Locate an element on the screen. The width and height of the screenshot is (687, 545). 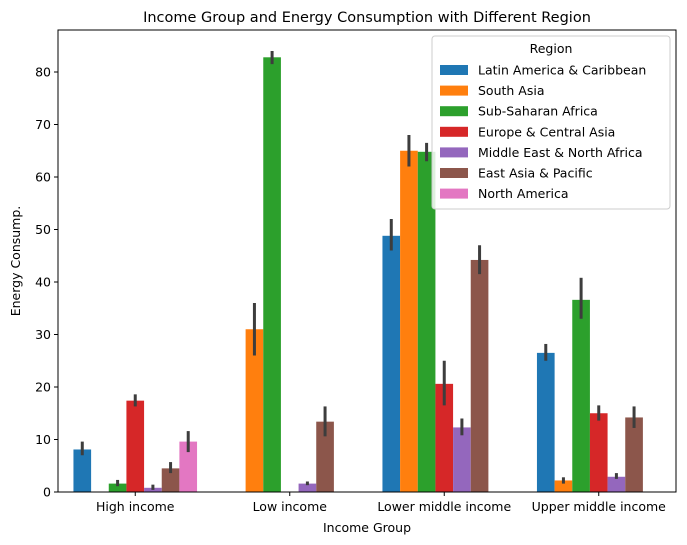
y-tick-label-7: 70 is located at coordinates (43, 124).